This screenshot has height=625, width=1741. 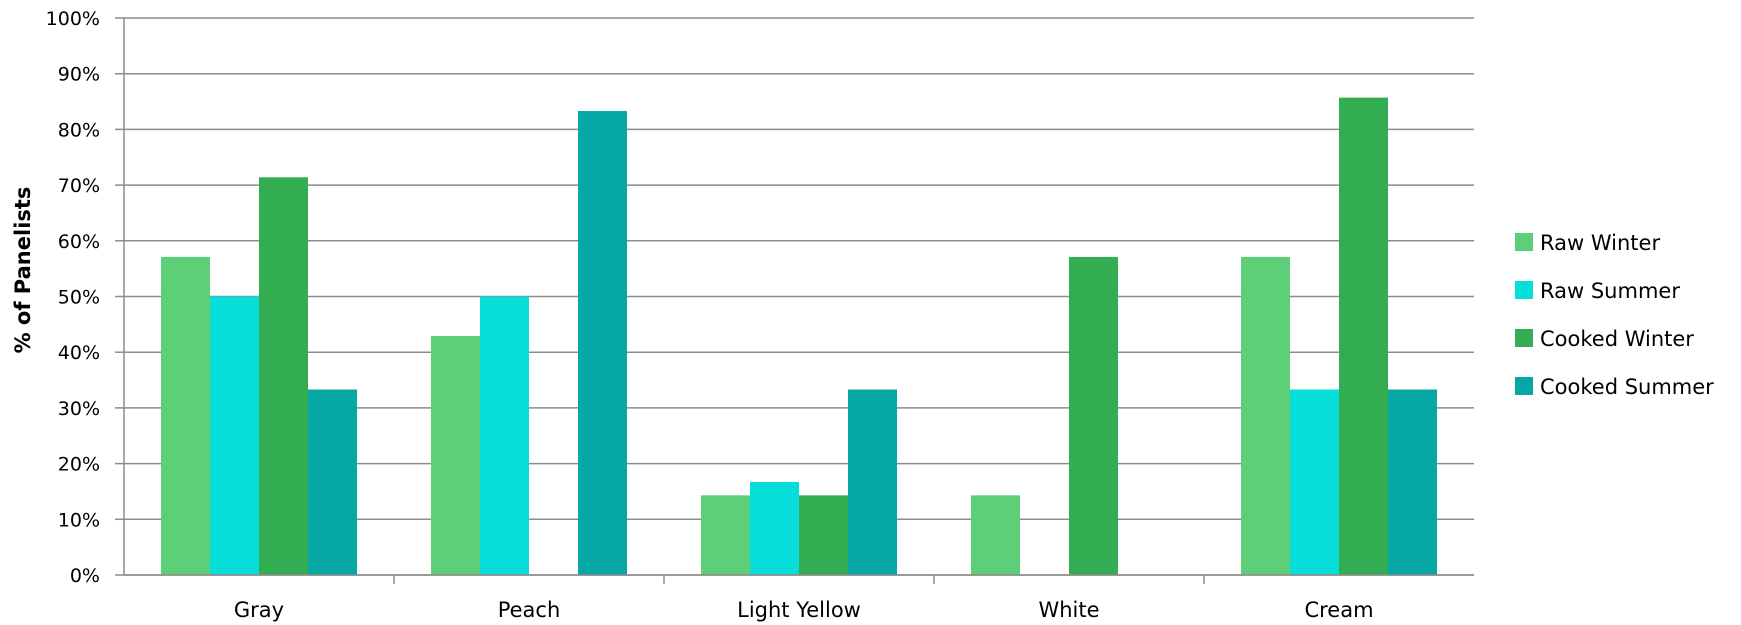 What do you see at coordinates (1617, 339) in the screenshot?
I see `legend-label: Cooked Winter` at bounding box center [1617, 339].